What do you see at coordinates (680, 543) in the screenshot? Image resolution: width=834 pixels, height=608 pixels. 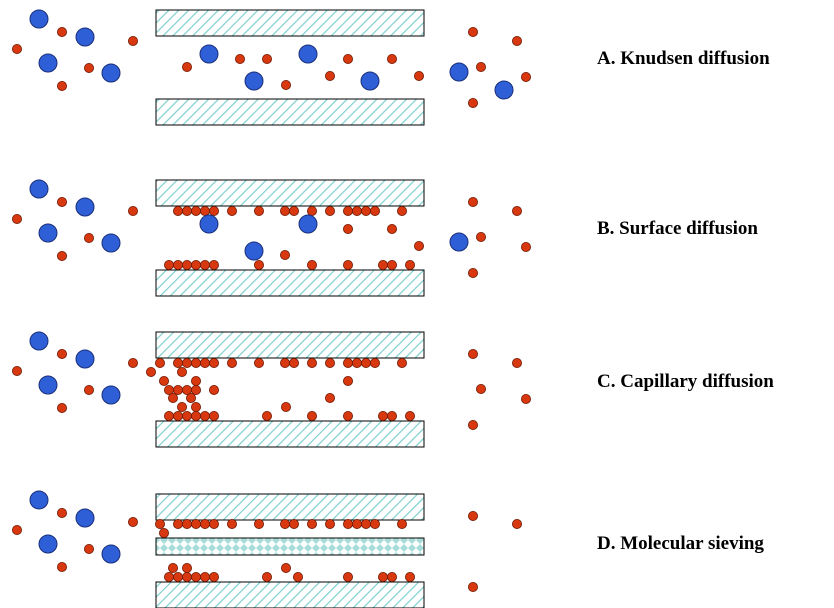 I see `label-molecular-sieving: D. Molecular sieving` at bounding box center [680, 543].